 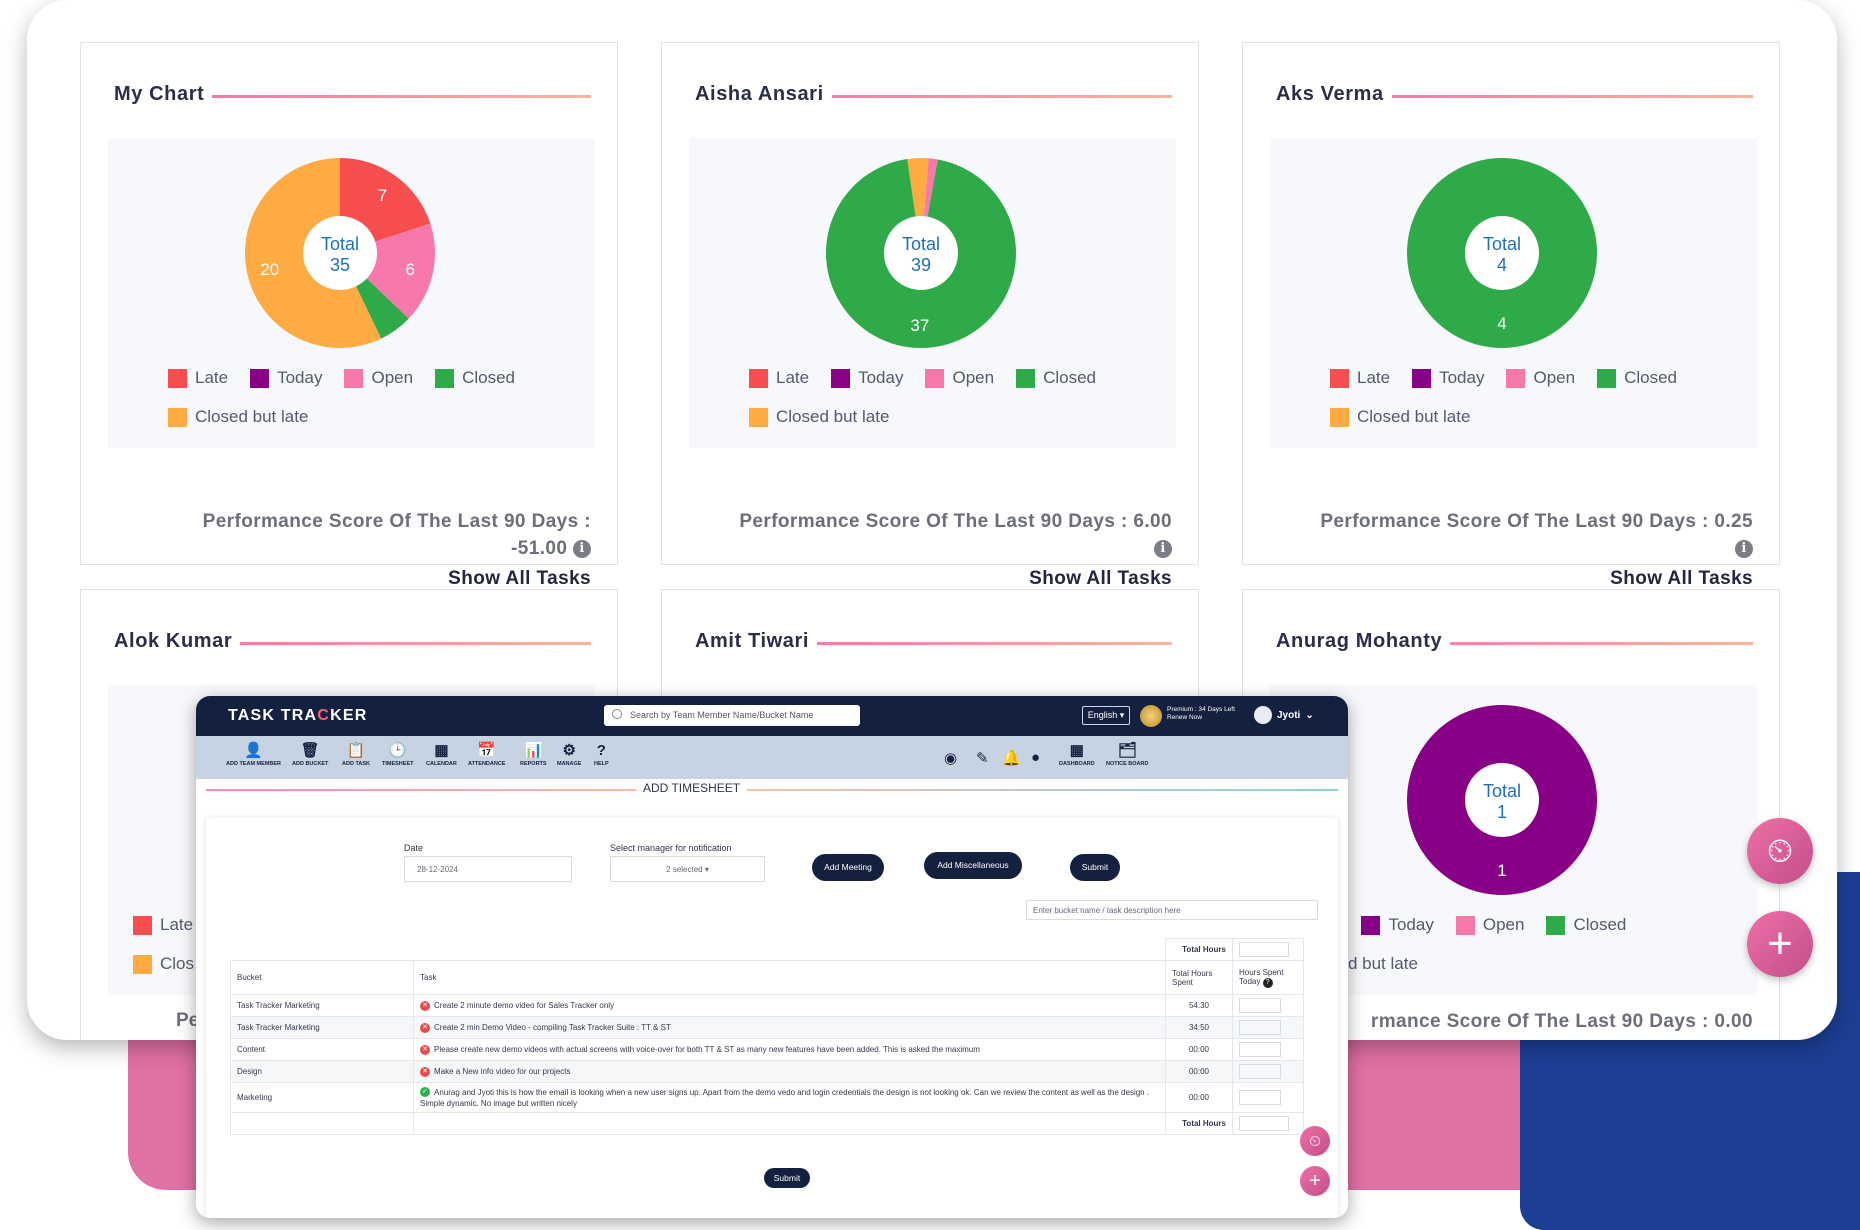 What do you see at coordinates (601, 754) in the screenshot?
I see `toolbar-help: ? HELP` at bounding box center [601, 754].